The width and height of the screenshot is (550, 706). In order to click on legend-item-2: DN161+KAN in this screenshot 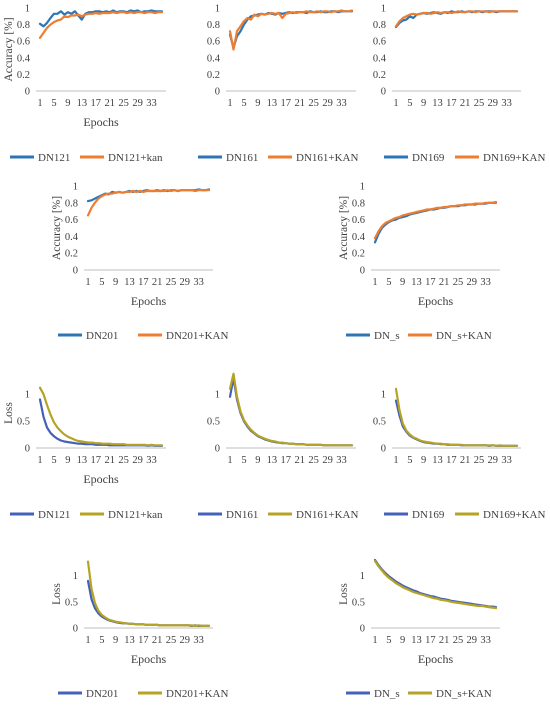, I will do `click(313, 515)`.